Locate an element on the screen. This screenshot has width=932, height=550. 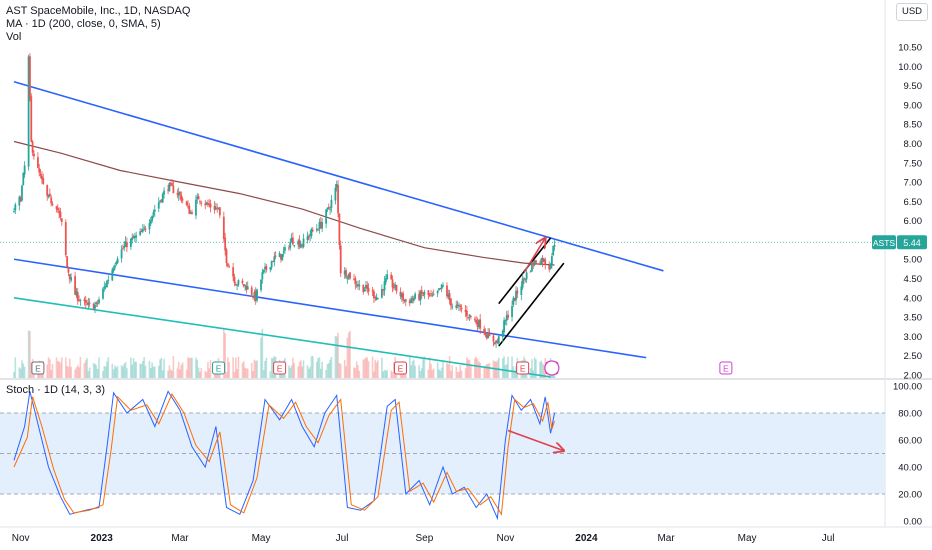
volume-indicator-label: Vol is located at coordinates (14, 37).